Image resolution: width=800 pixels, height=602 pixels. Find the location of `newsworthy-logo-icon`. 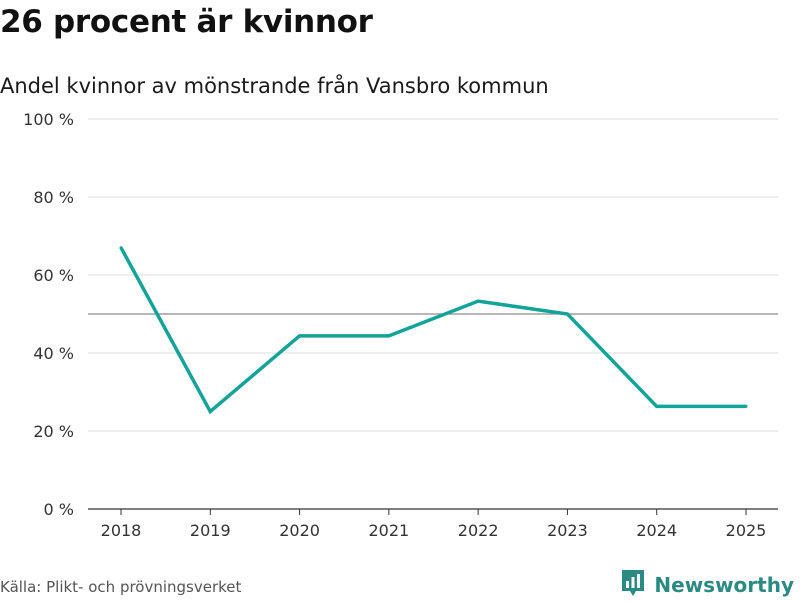

newsworthy-logo-icon is located at coordinates (633, 585).